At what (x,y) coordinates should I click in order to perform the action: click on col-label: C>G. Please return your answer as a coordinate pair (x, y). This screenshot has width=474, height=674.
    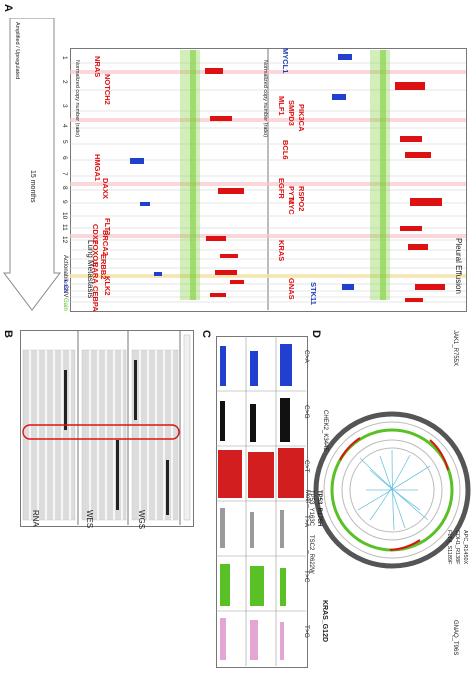
    Looking at the image, I should click on (306, 412).